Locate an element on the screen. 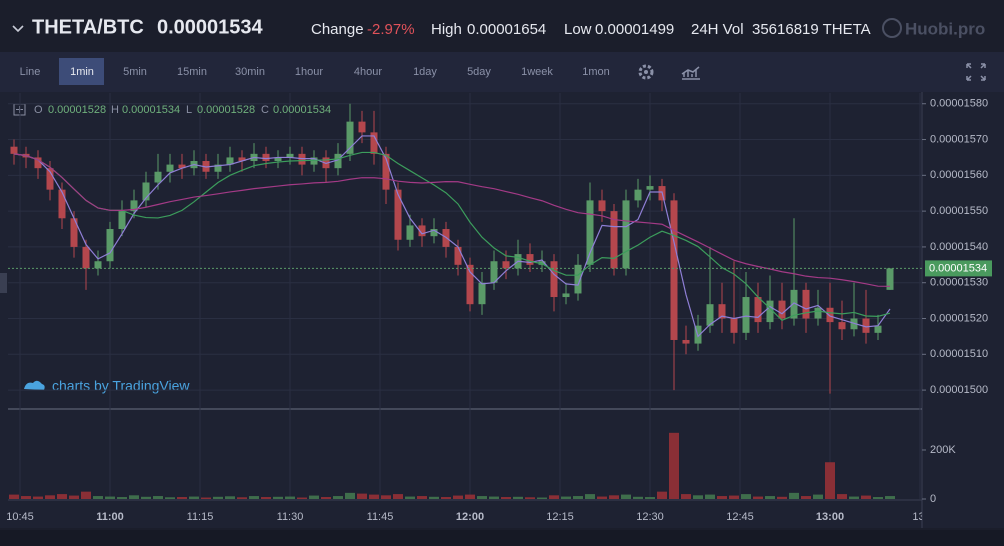 The width and height of the screenshot is (1004, 546). low-label: Low is located at coordinates (578, 29).